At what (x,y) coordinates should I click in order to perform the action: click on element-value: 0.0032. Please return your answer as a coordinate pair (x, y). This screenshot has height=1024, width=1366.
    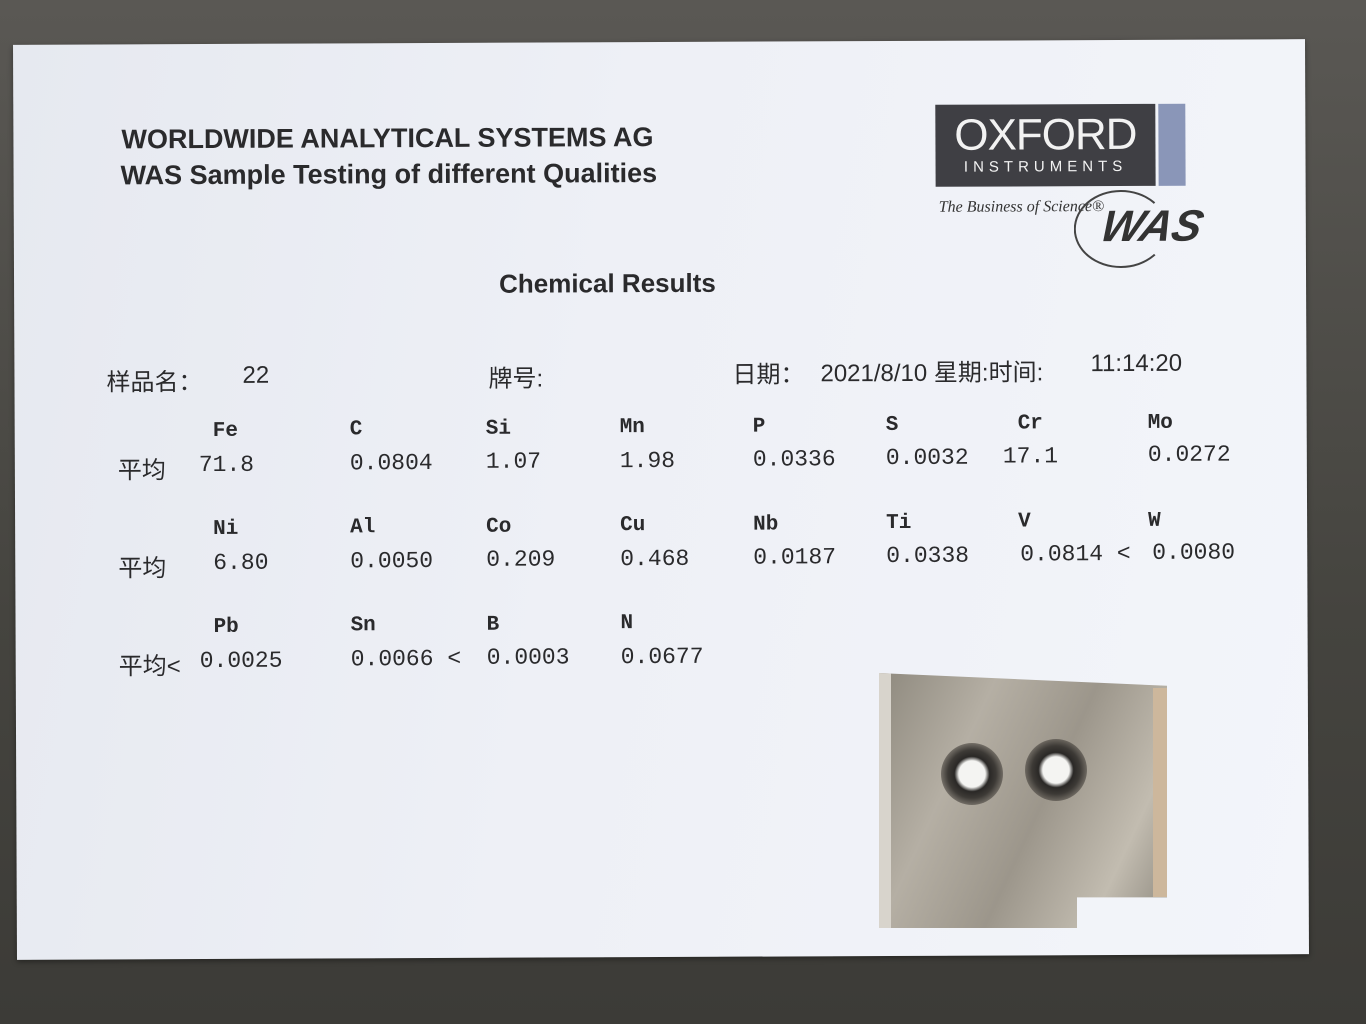
    Looking at the image, I should click on (927, 458).